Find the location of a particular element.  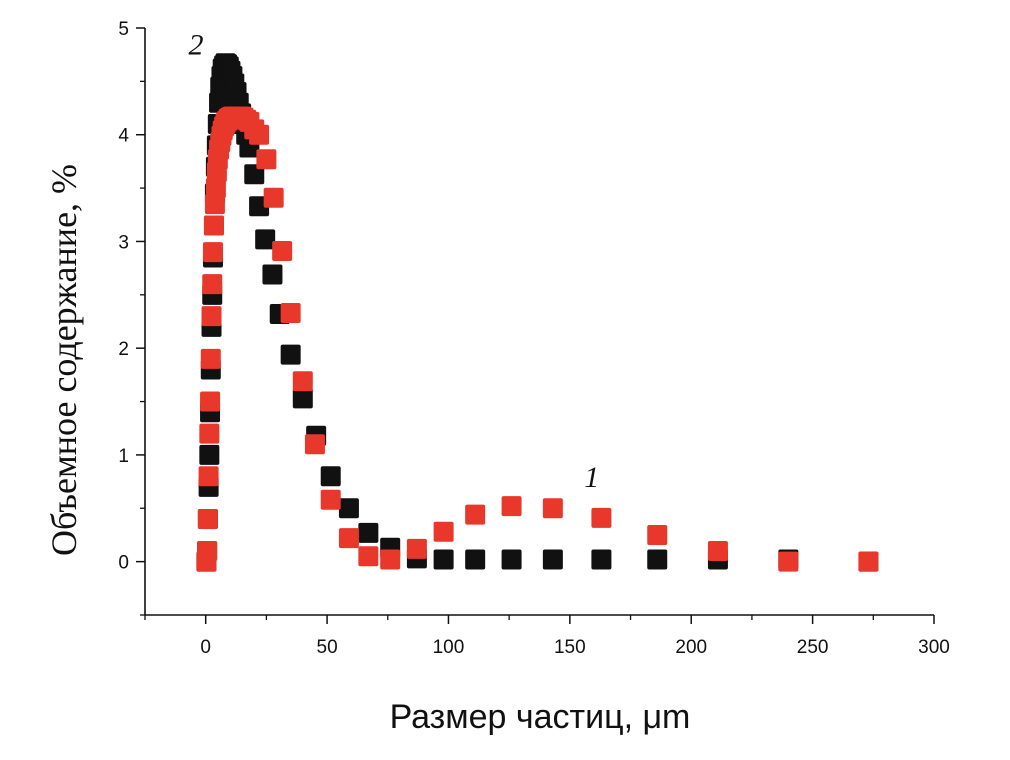

y-tick-label: 4 is located at coordinates (123, 136).